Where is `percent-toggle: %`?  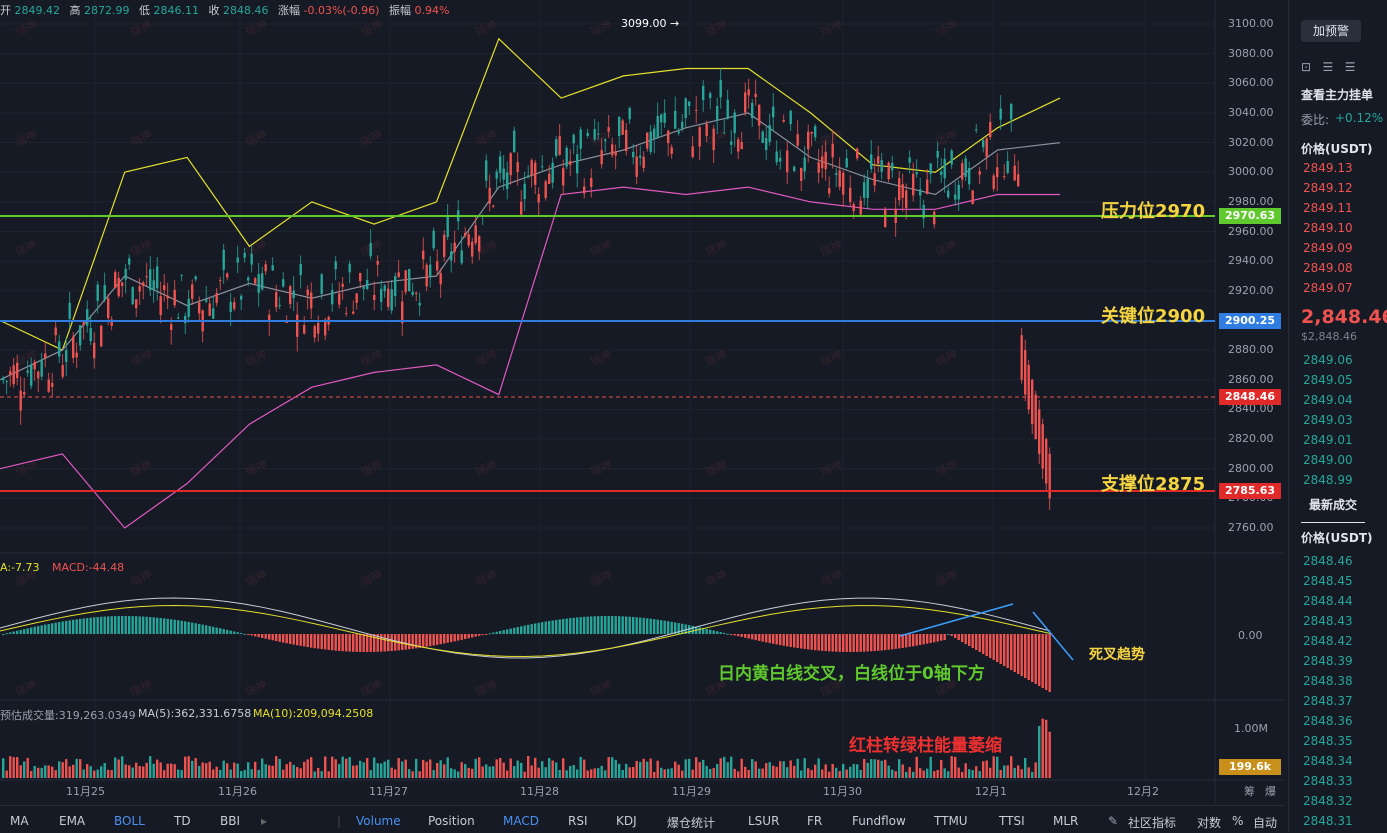 percent-toggle: % is located at coordinates (1238, 821).